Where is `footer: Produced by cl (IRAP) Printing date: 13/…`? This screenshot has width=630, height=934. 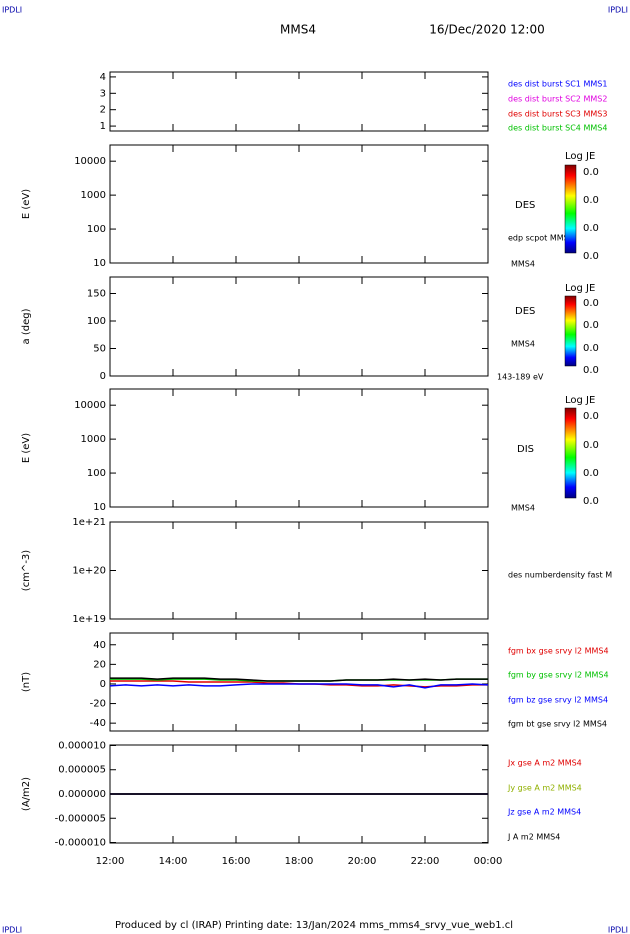
footer: Produced by cl (IRAP) Printing date: 13/… is located at coordinates (314, 925).